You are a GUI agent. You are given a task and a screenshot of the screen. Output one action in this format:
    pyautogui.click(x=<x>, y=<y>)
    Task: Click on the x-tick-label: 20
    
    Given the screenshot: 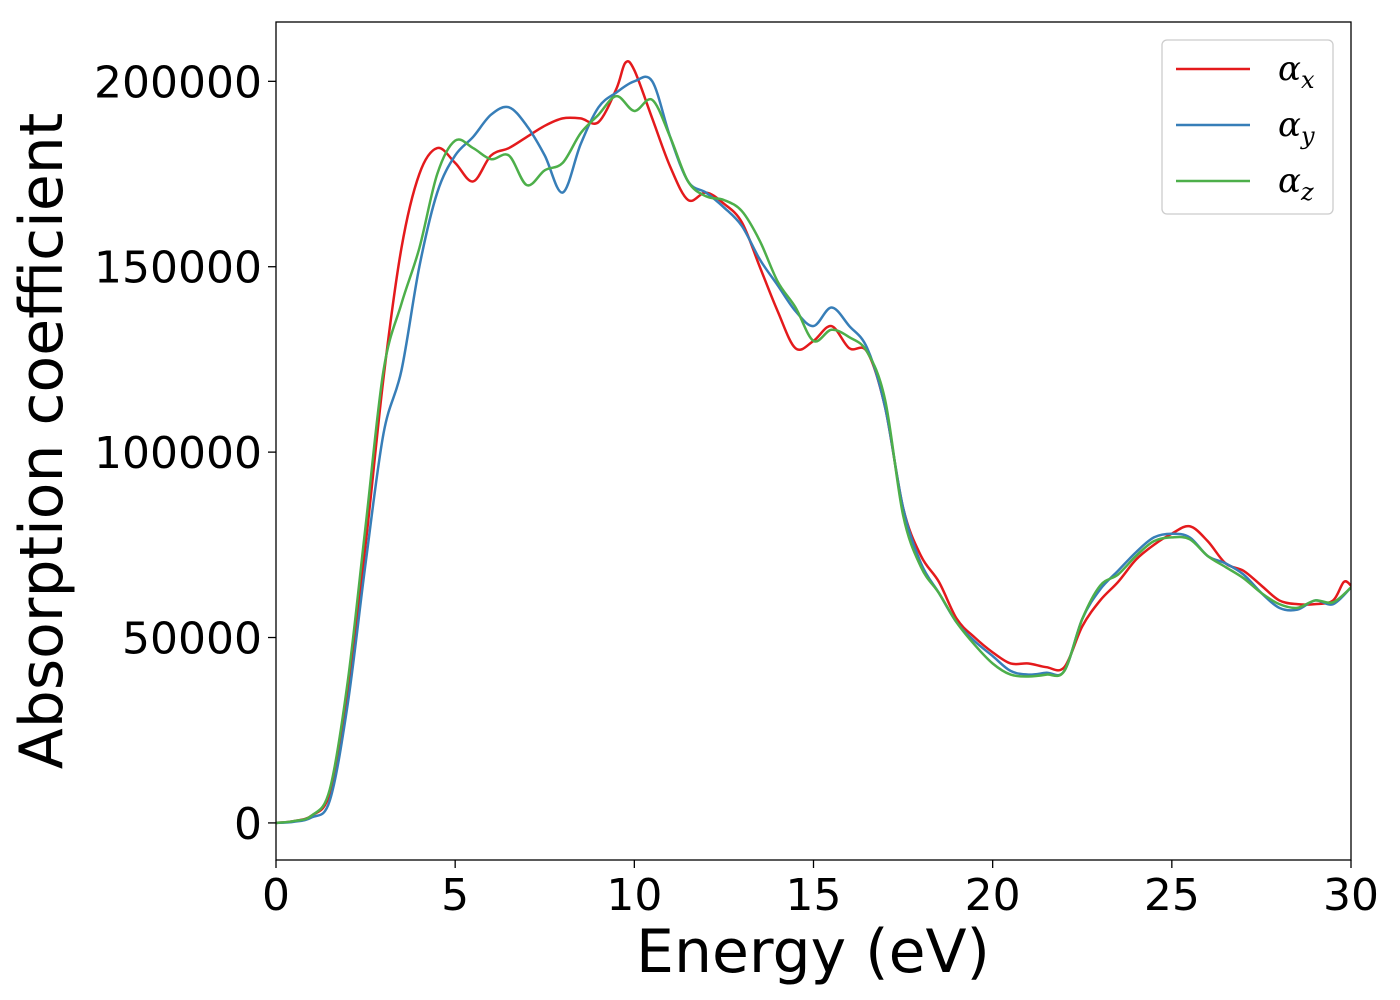 What is the action you would take?
    pyautogui.click(x=993, y=895)
    